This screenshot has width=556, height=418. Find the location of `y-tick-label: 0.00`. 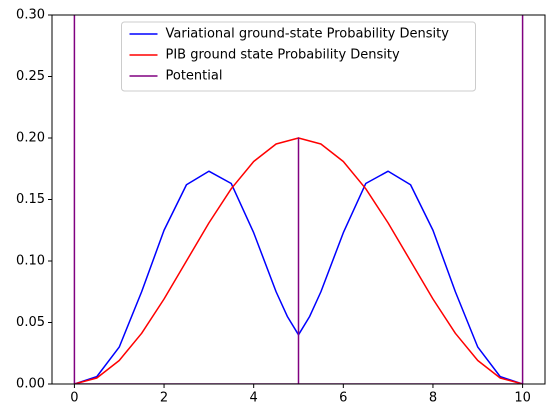

y-tick-label: 0.00 is located at coordinates (30, 384).